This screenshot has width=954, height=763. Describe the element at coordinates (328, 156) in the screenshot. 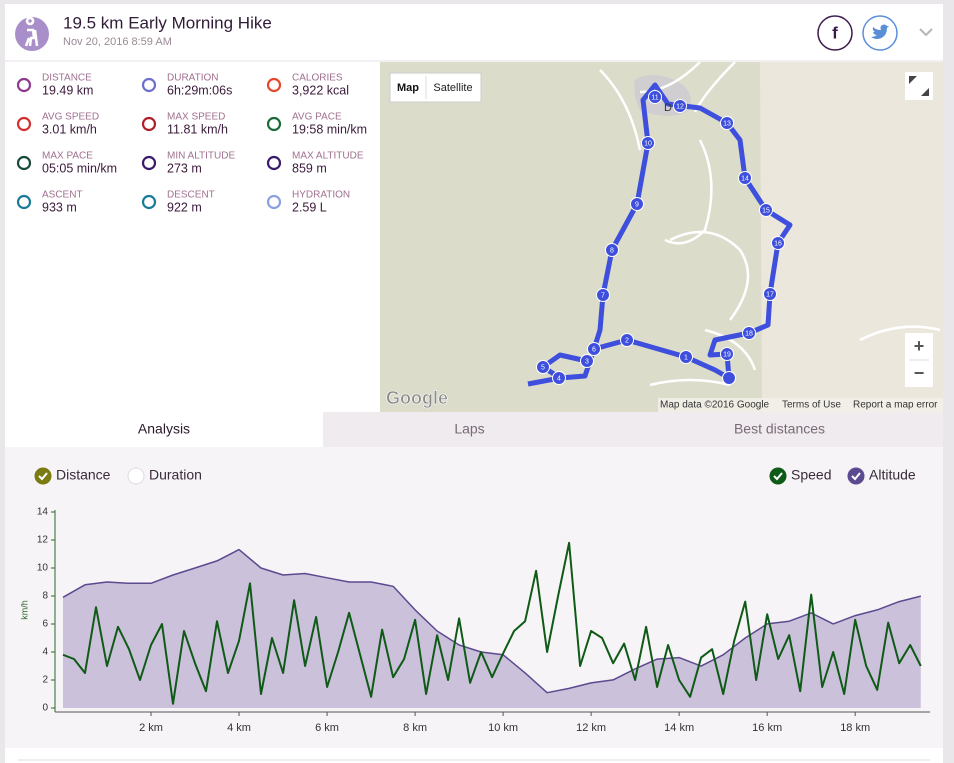

I see `stat-label: MAX ALTITUDE` at that location.